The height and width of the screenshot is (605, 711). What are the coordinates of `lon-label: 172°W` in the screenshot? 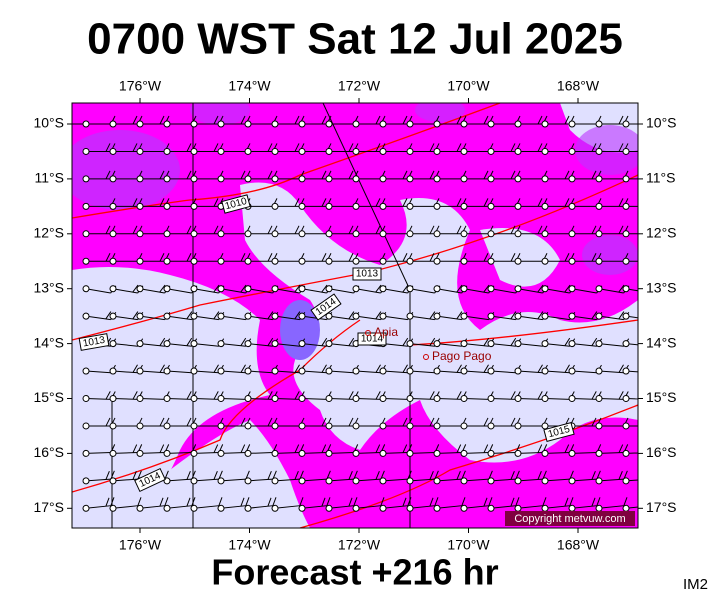 It's located at (359, 545).